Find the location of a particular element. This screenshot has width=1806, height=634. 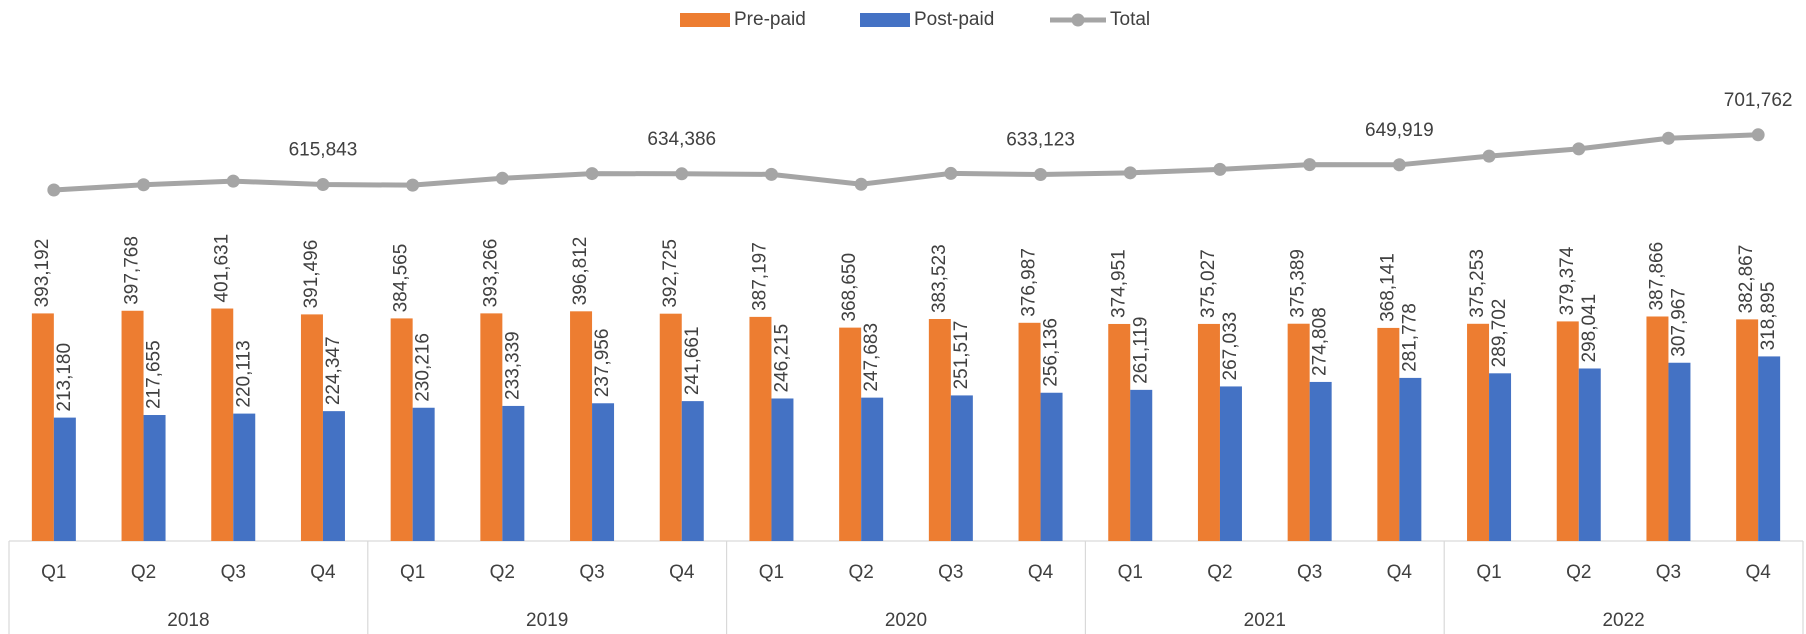

data-label: 307,967 is located at coordinates (1678, 322).